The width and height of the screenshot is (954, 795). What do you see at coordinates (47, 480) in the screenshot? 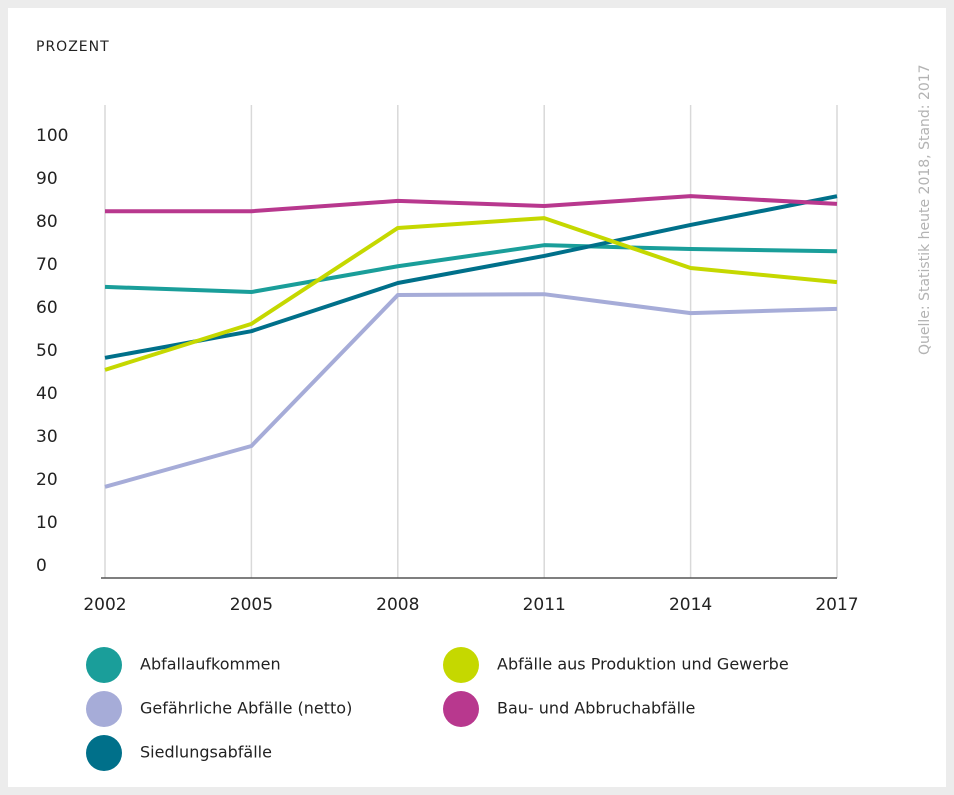
I see `y-tick-label: 20` at bounding box center [47, 480].